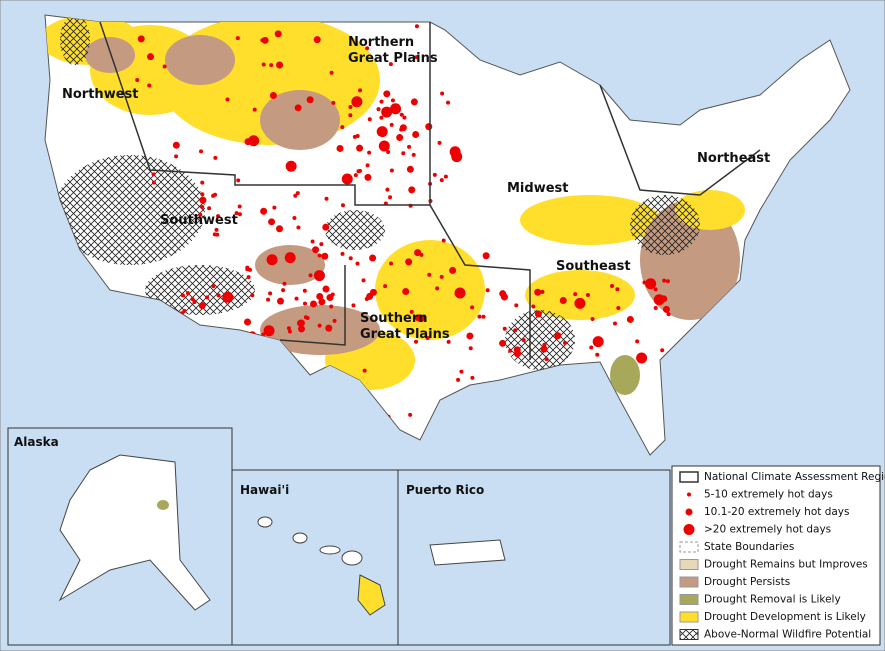 This screenshot has width=885, height=651. Describe the element at coordinates (381, 42) in the screenshot. I see `region-label: Northern` at that location.